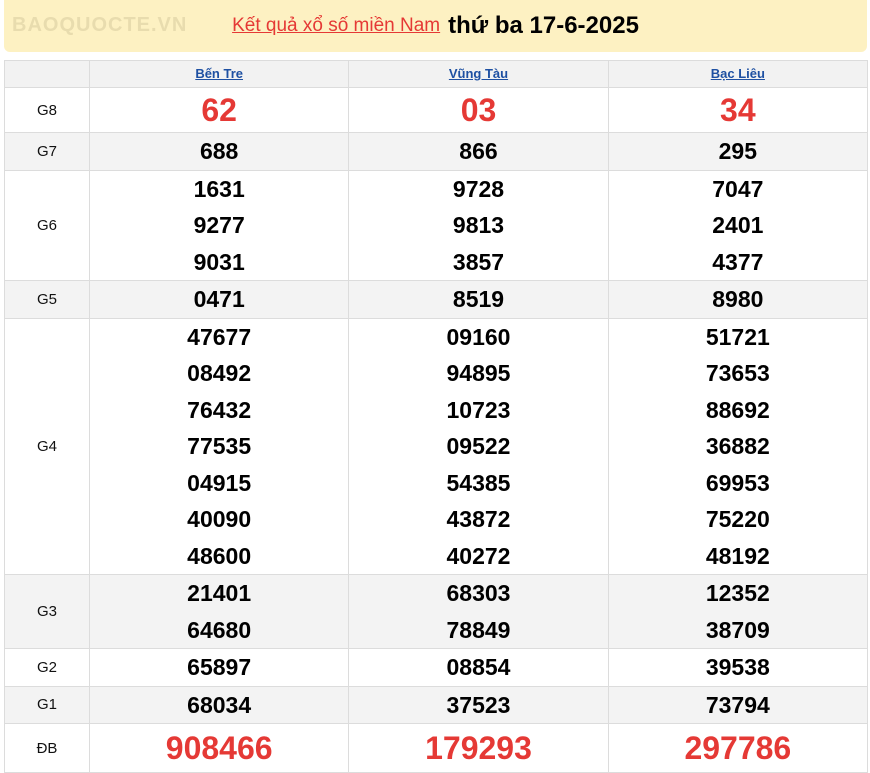 This screenshot has height=773, width=870. I want to click on prize-cell: 866, so click(478, 151).